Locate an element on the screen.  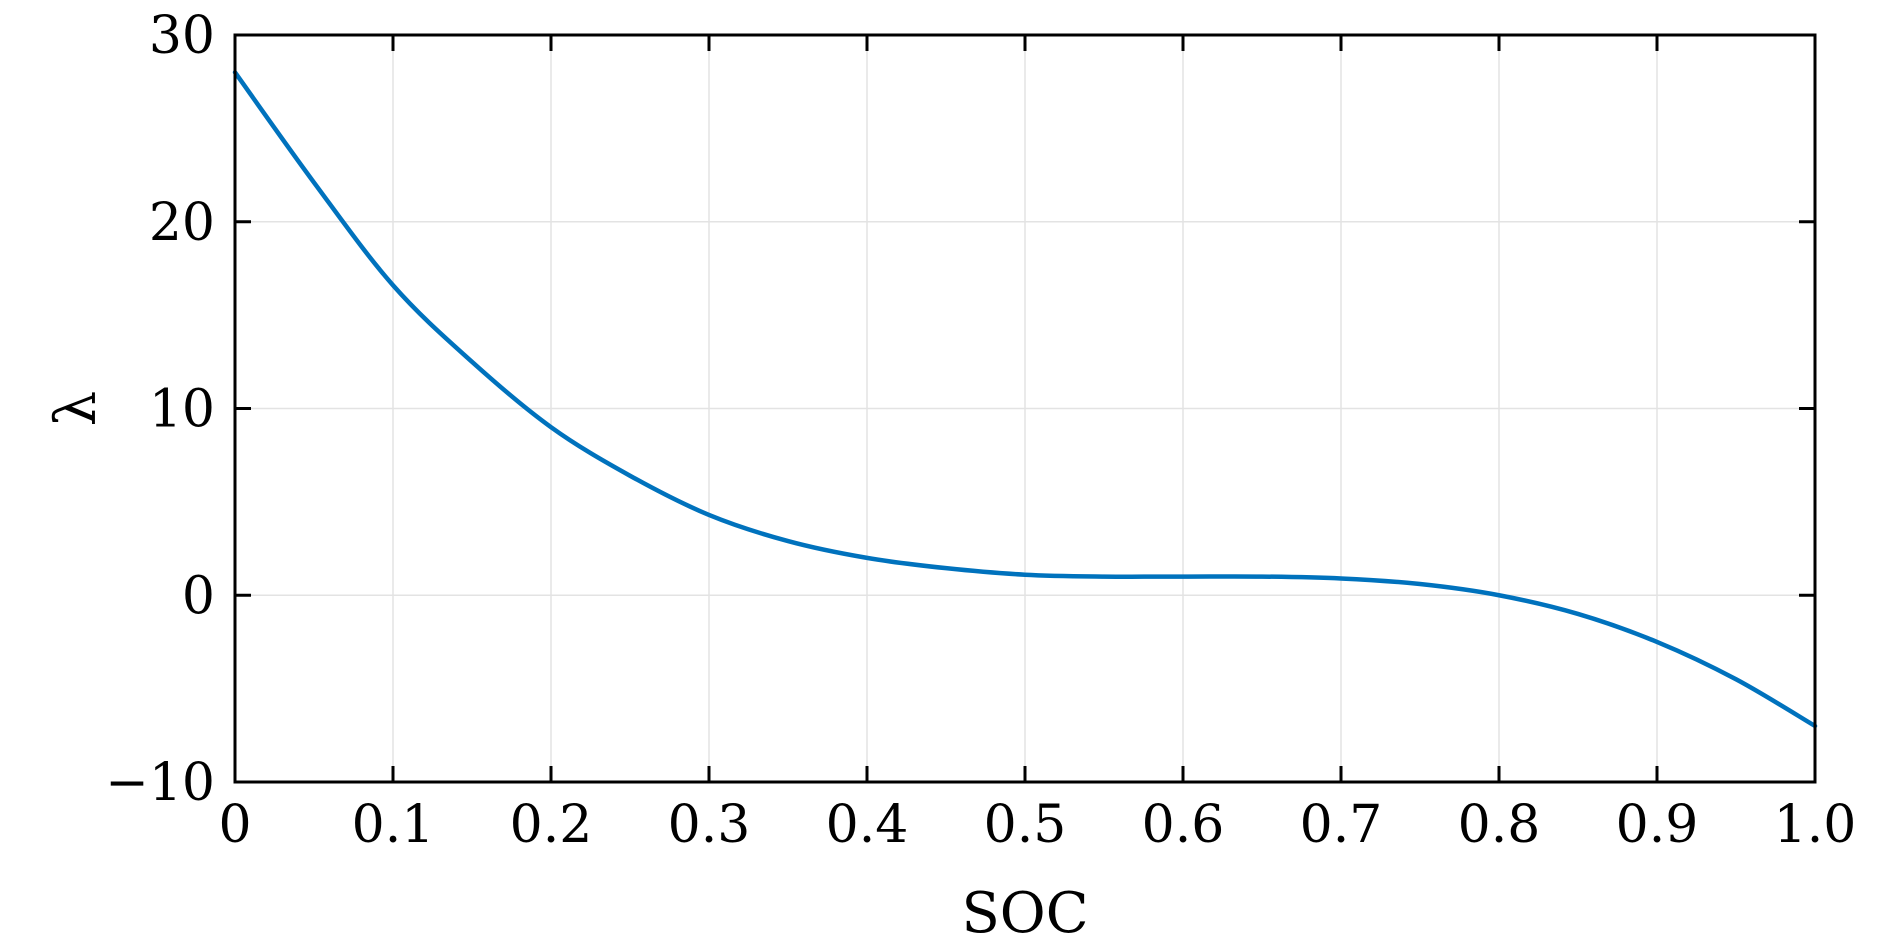
x-tick-label: 0.2 is located at coordinates (551, 825).